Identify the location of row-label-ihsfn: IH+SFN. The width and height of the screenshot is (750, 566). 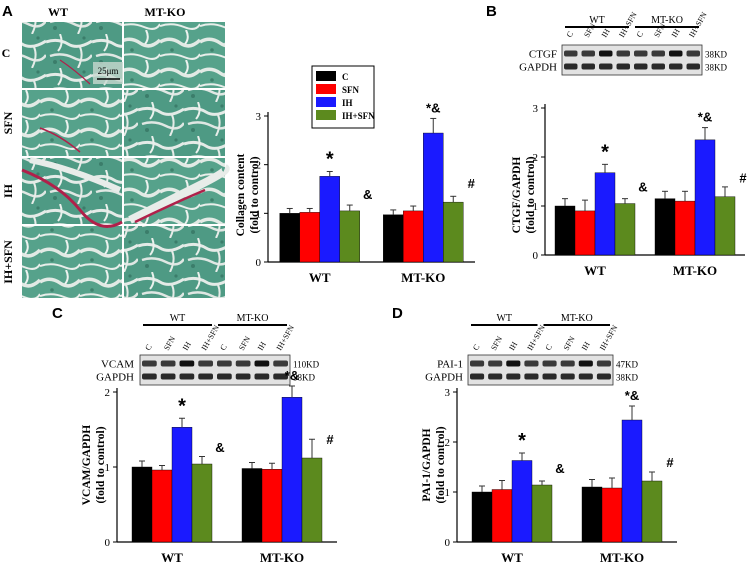
(8, 262).